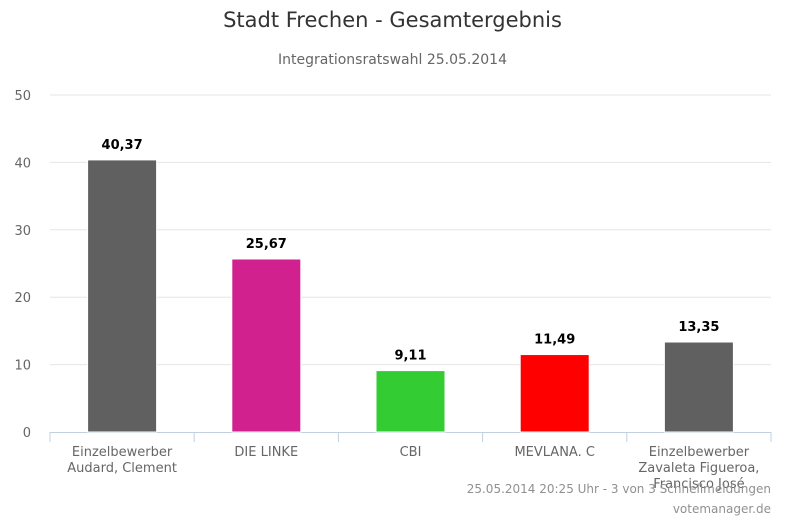  I want to click on data-label: 40,37, so click(122, 145).